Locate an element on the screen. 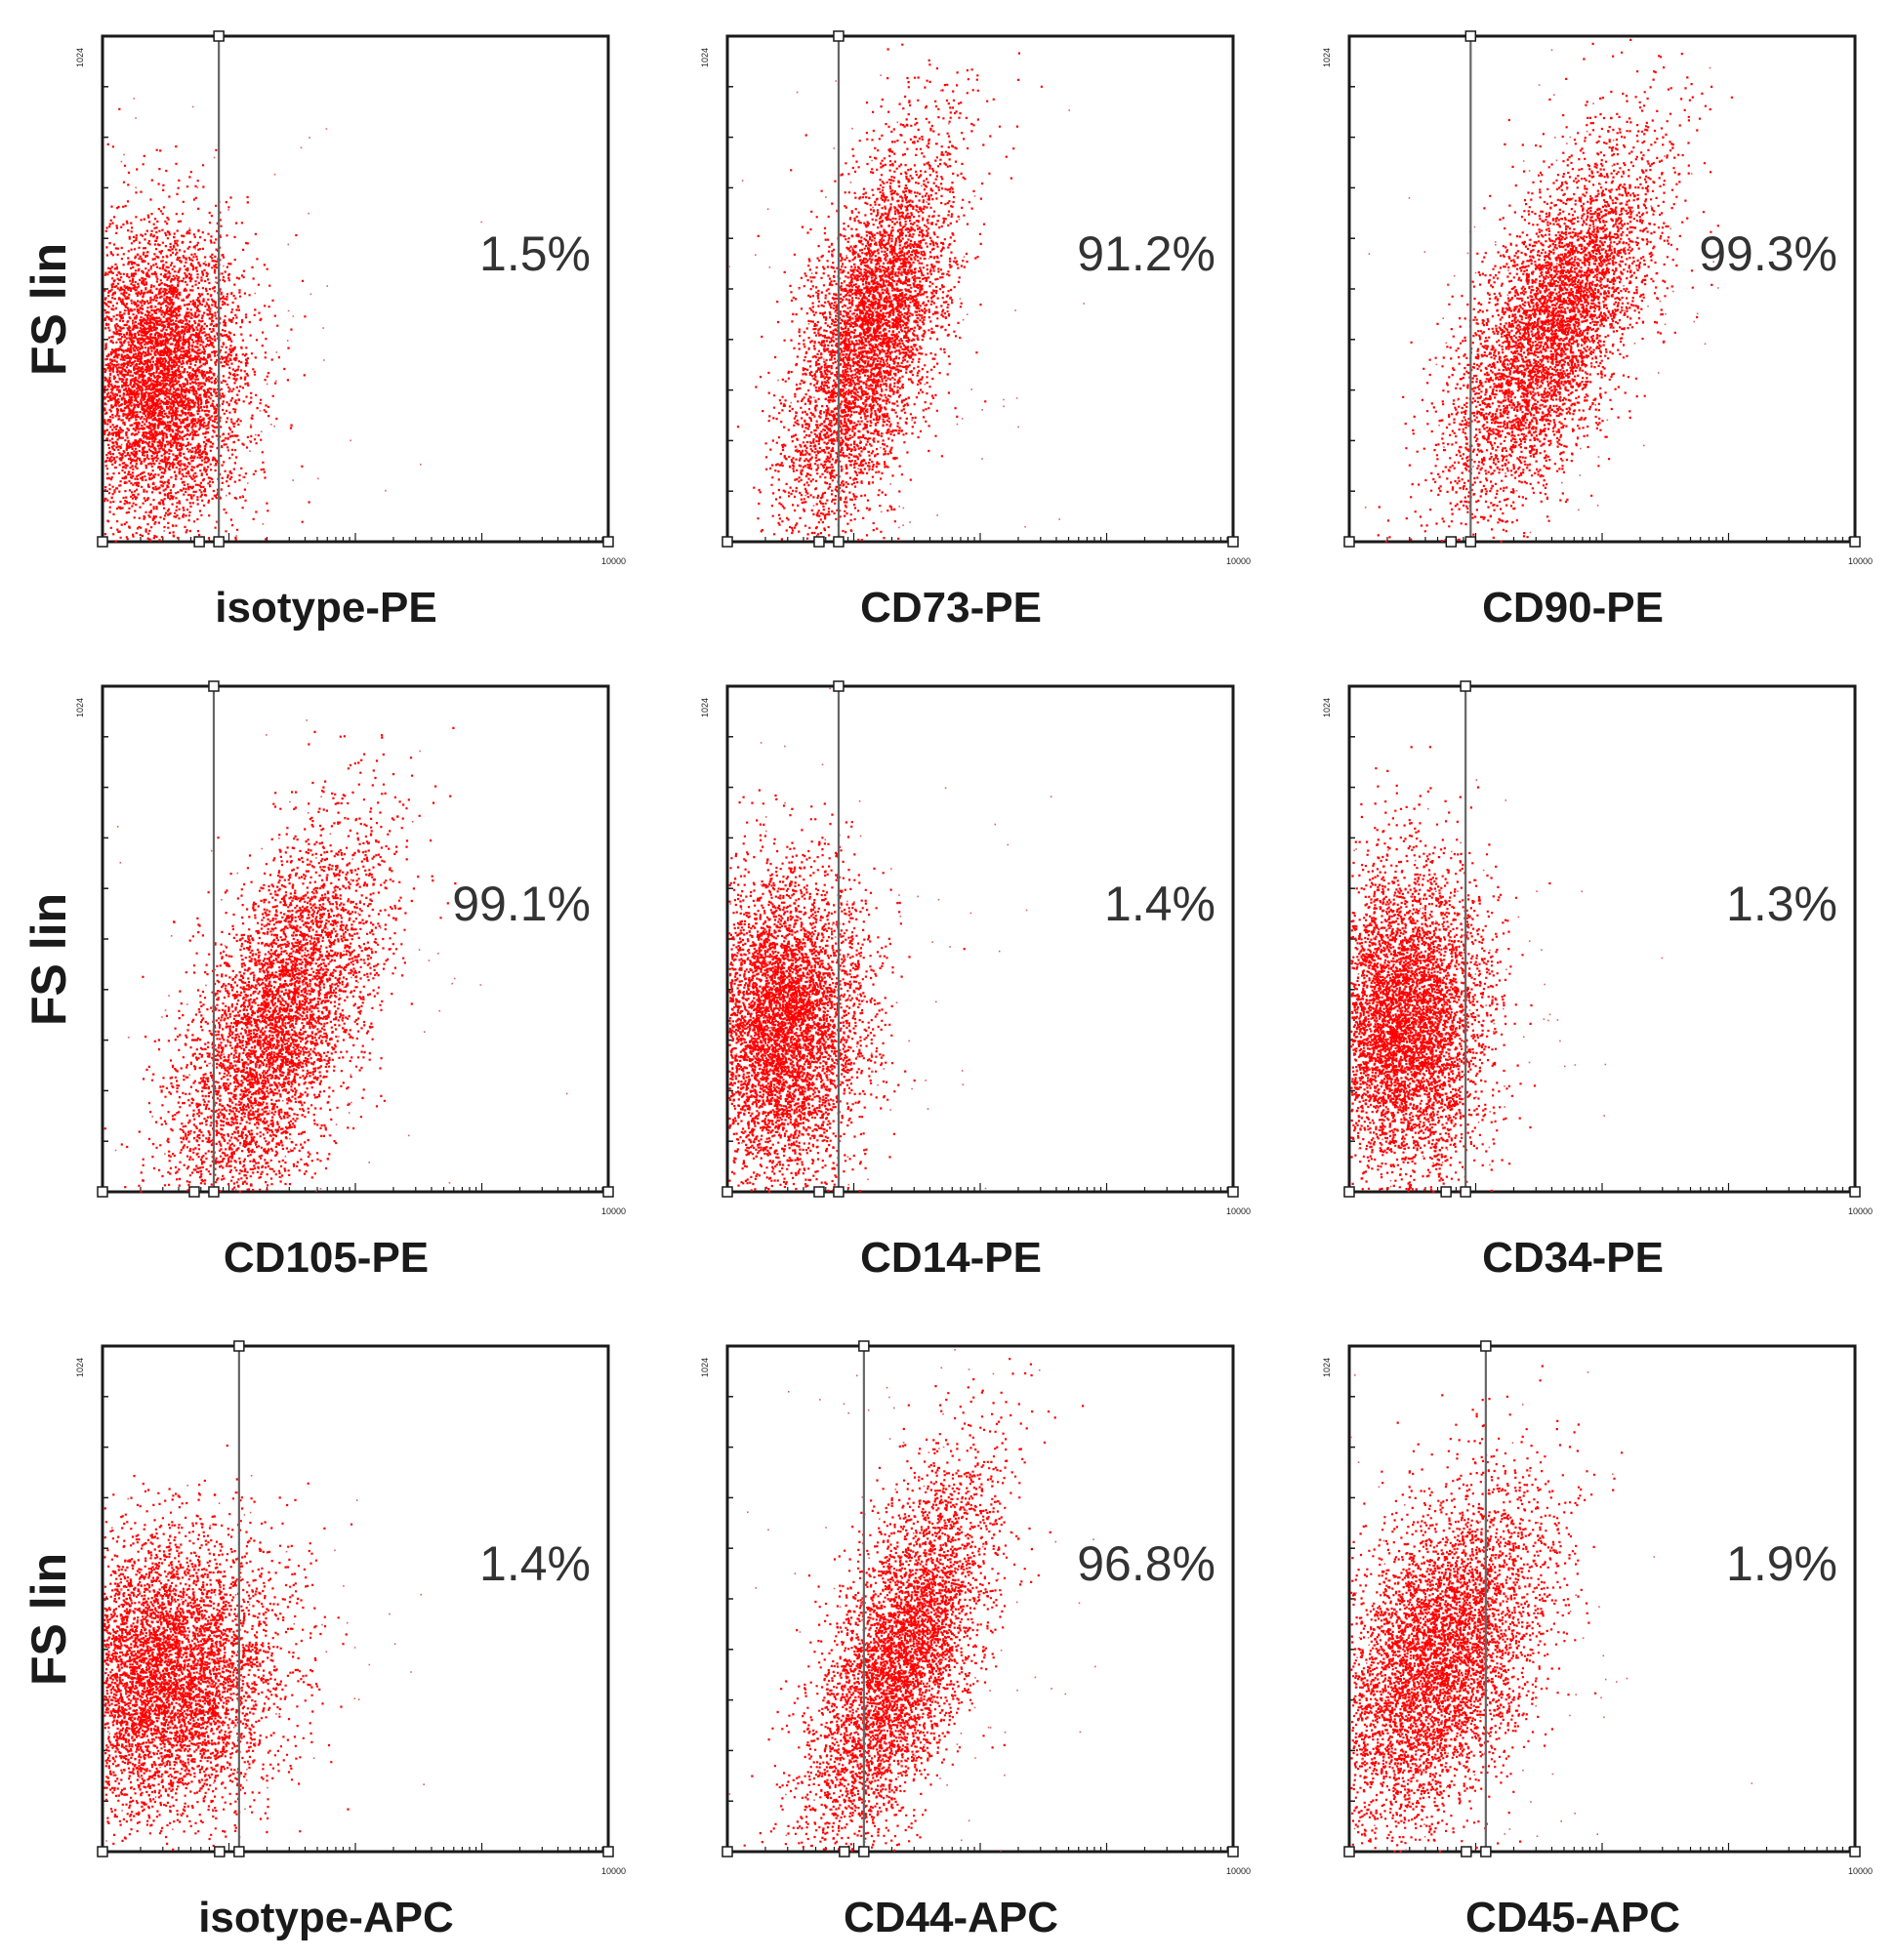 The image size is (1896, 1960). x-axis-title: CD105-PE is located at coordinates (326, 1258).